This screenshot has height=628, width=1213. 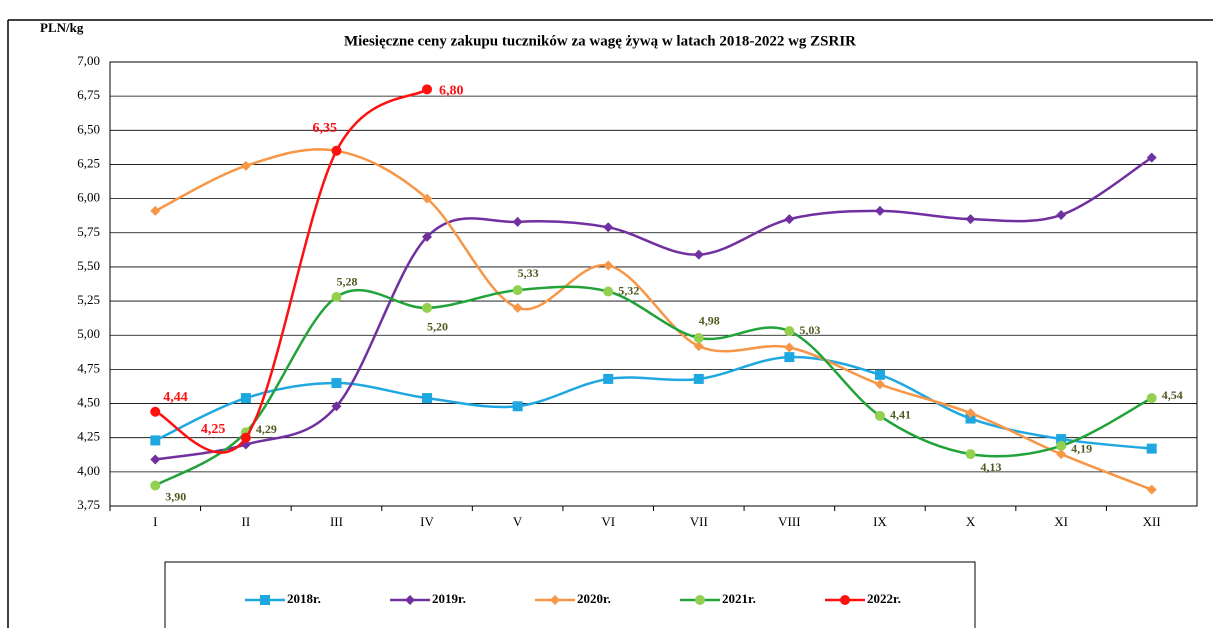 I want to click on legend-box, so click(x=570, y=594).